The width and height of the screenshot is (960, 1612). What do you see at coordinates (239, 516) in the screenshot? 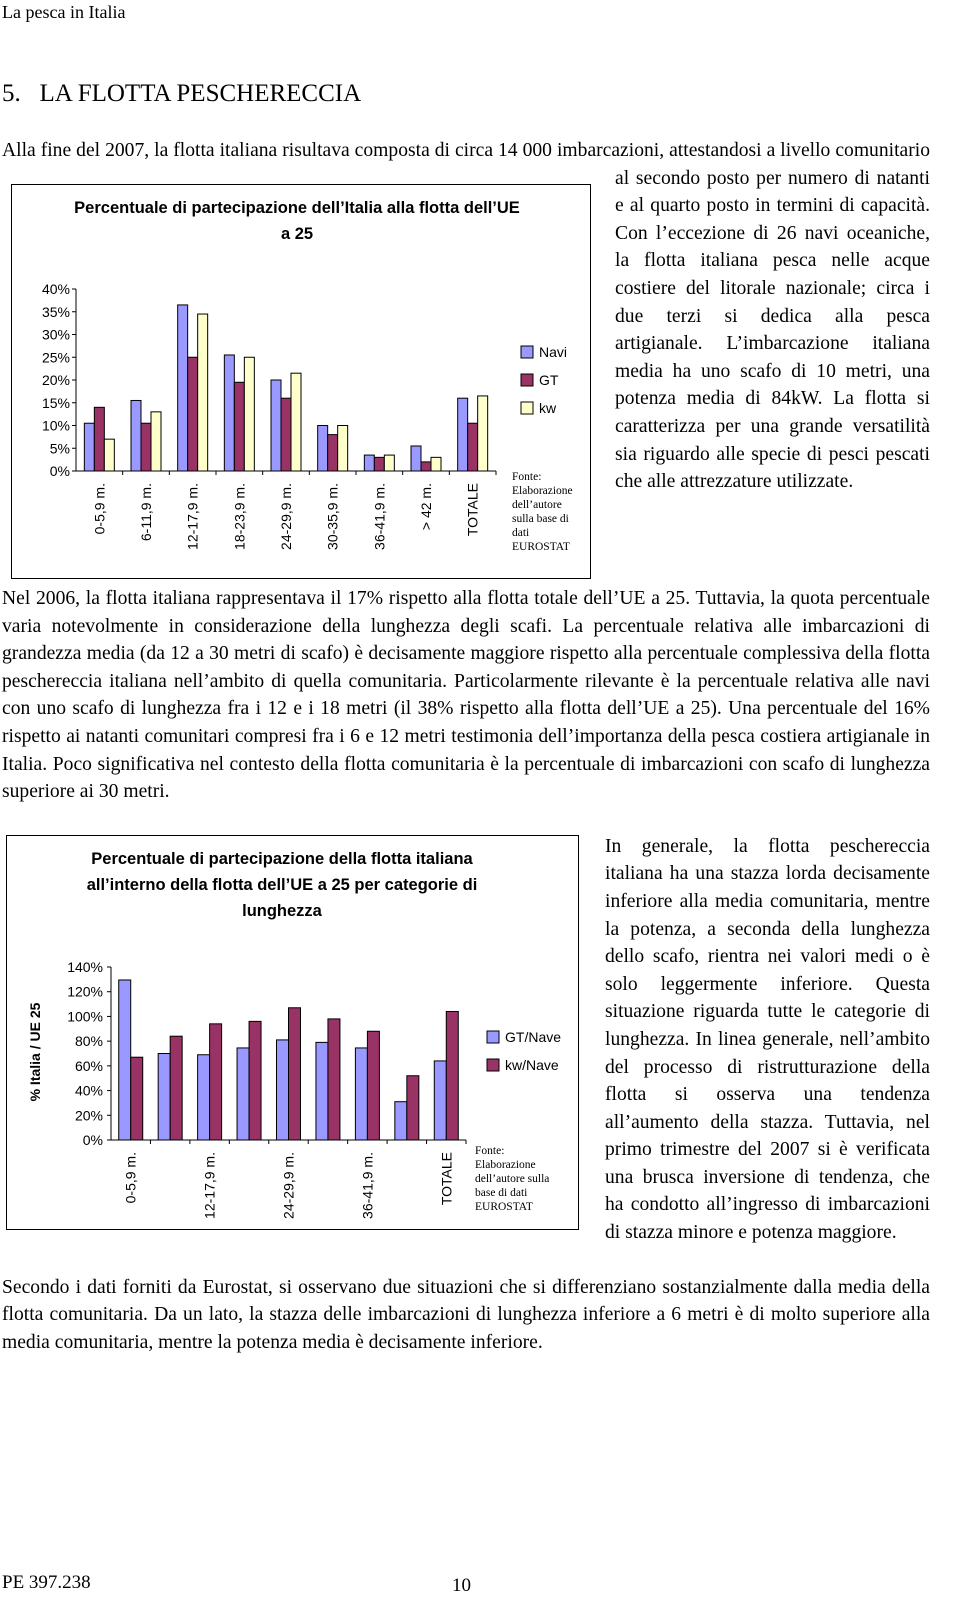
I see `x-tick-label: 18-23,9 m.` at bounding box center [239, 516].